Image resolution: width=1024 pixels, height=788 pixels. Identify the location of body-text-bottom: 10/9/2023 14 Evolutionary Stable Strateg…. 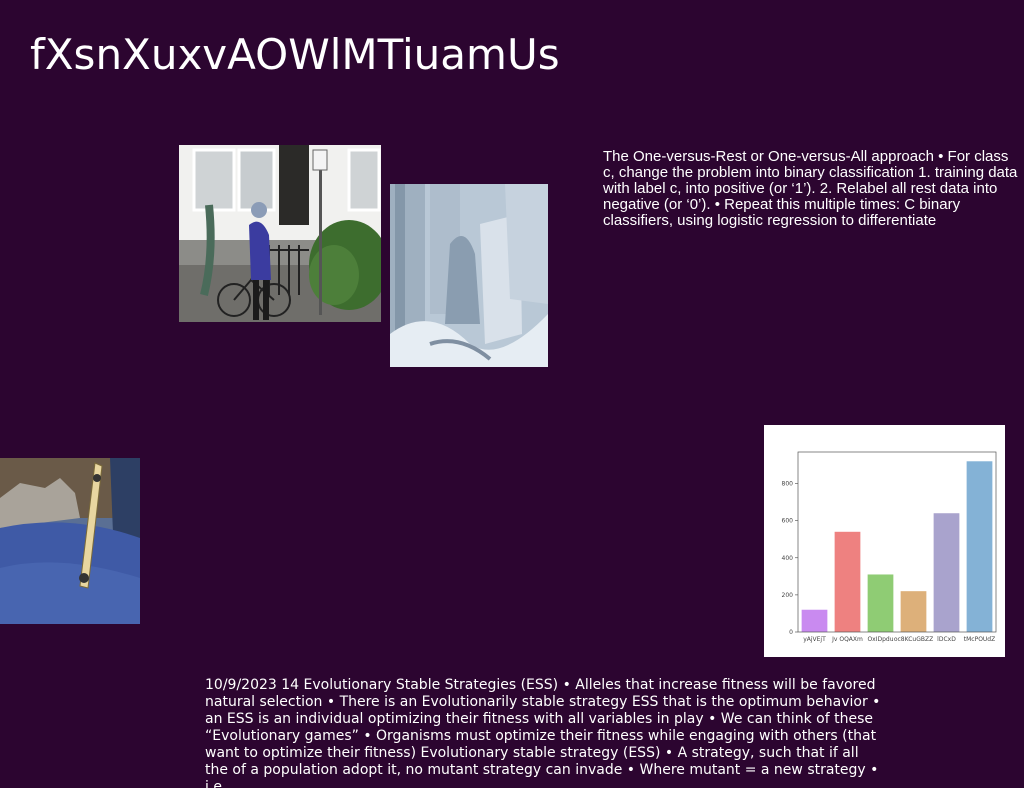
(543, 732).